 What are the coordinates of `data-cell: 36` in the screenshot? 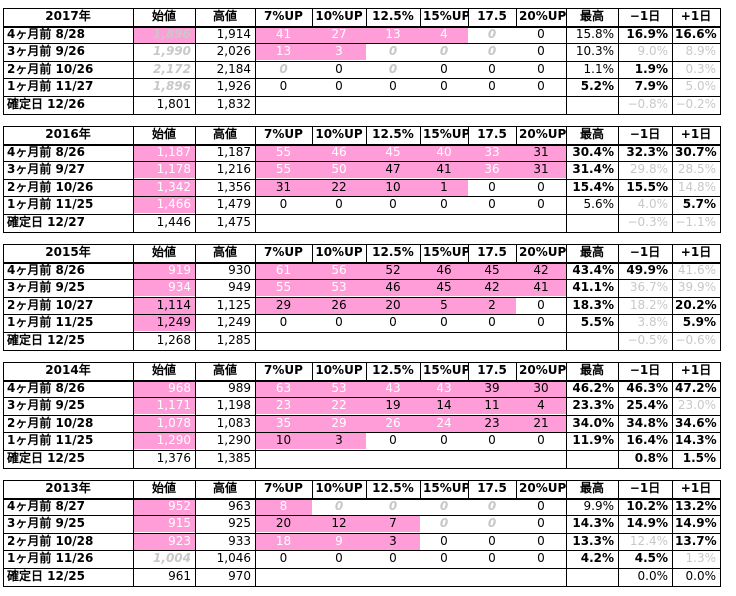 It's located at (492, 170).